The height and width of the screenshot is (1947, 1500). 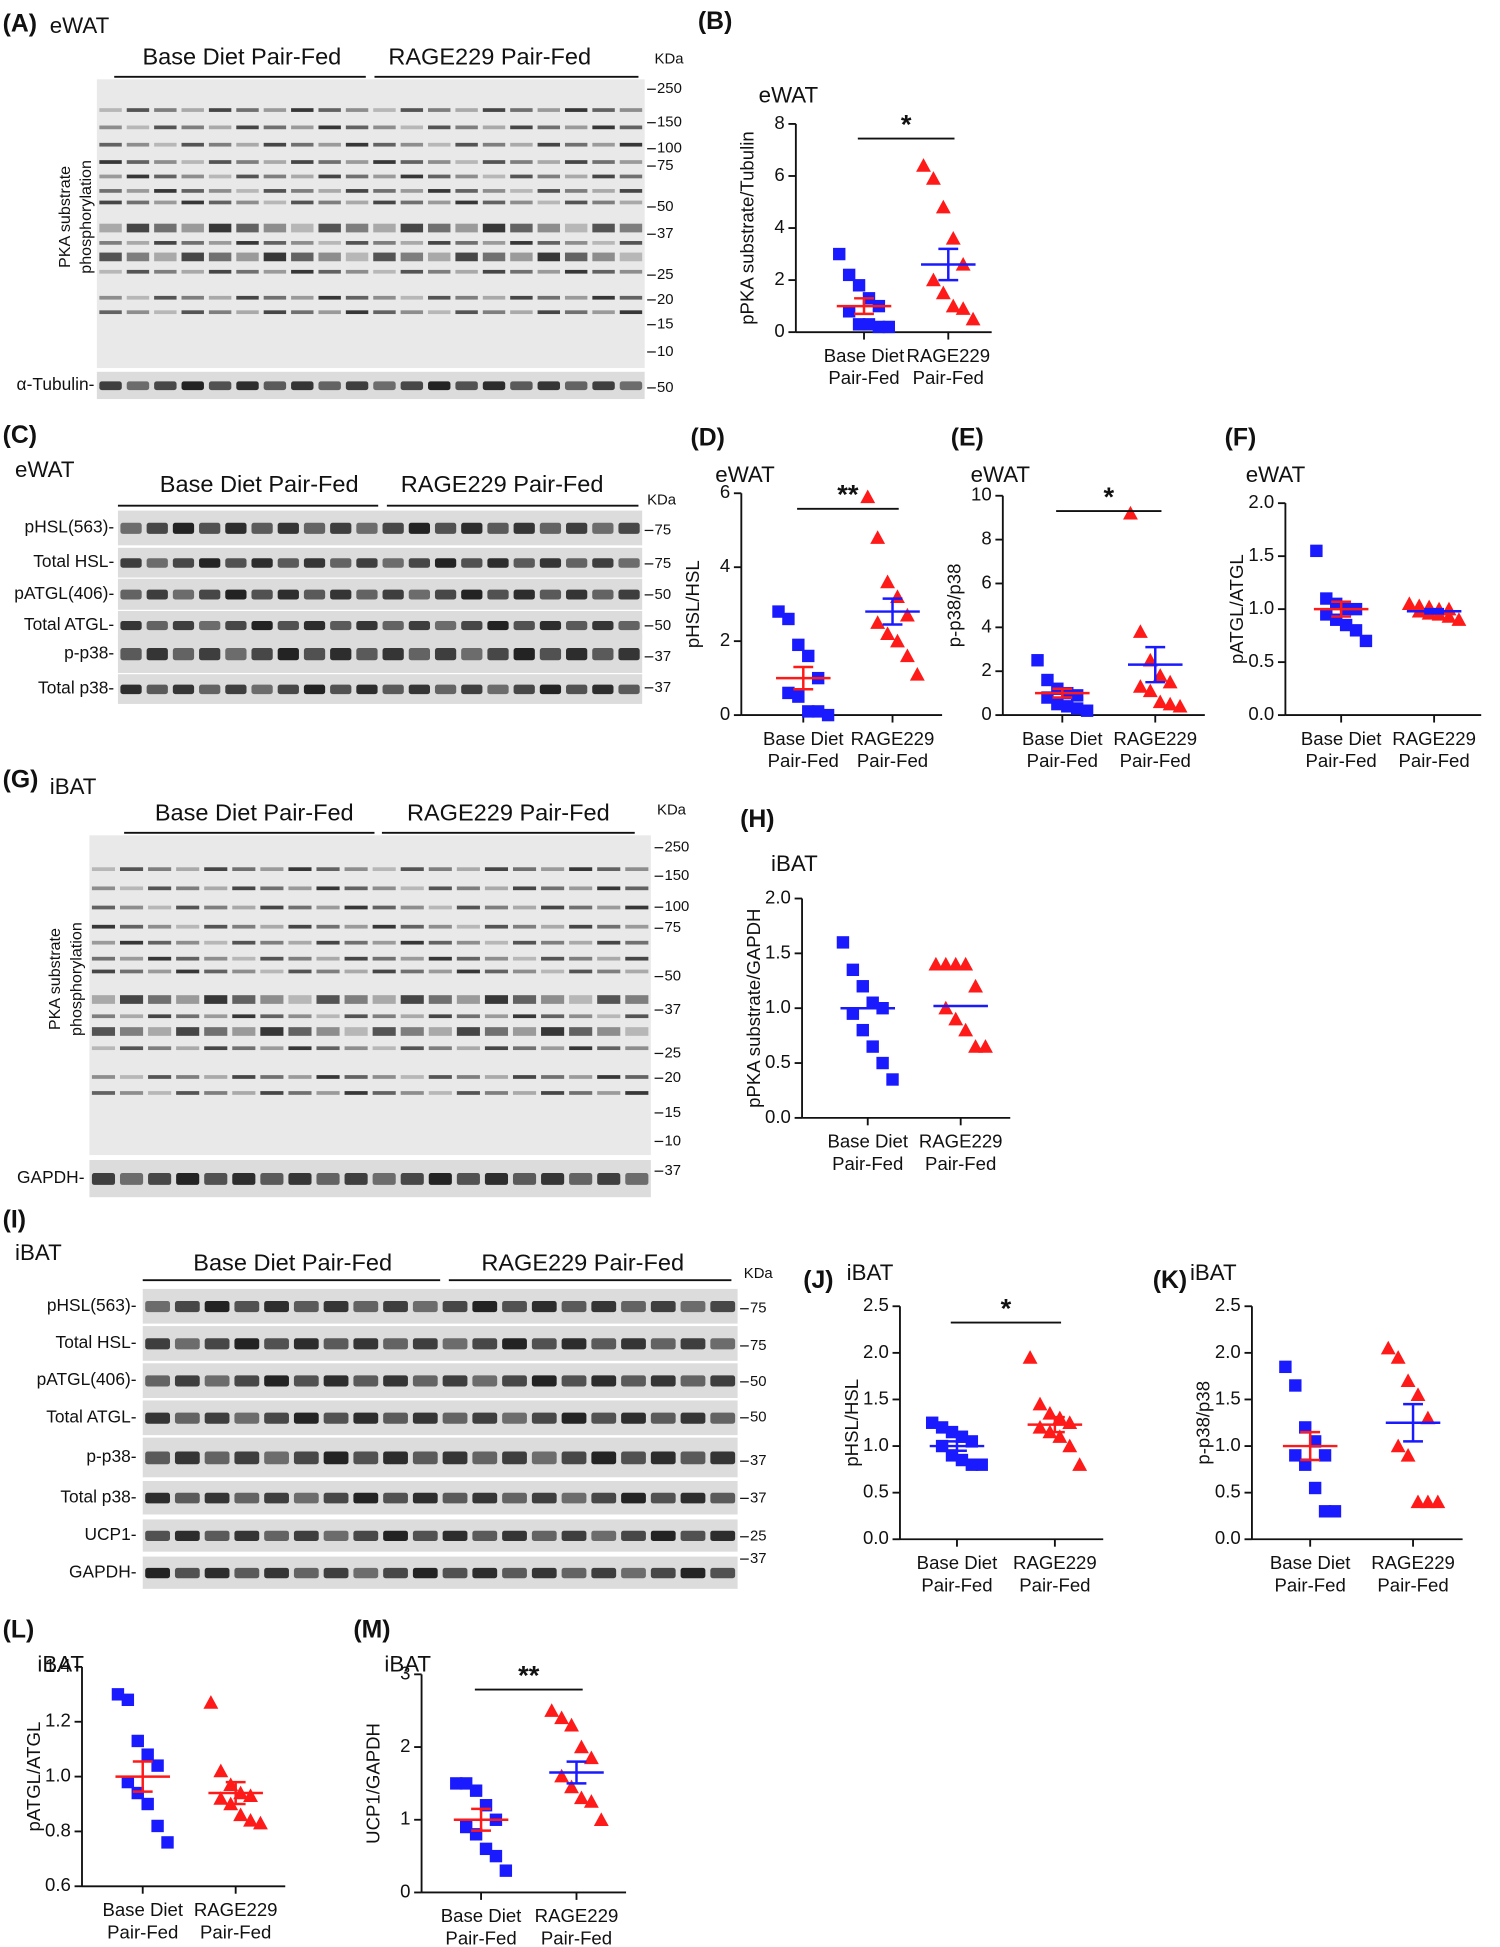 I want to click on y-tick-label: 1, so click(x=405, y=1818).